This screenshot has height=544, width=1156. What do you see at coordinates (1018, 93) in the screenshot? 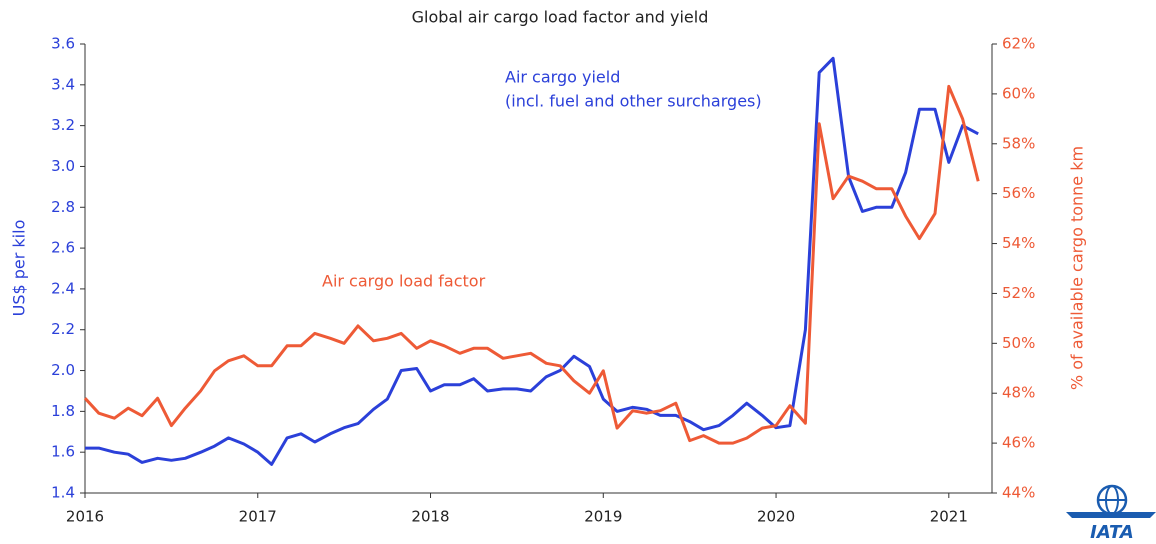
I see `y2-tick-label: 60%` at bounding box center [1018, 93].